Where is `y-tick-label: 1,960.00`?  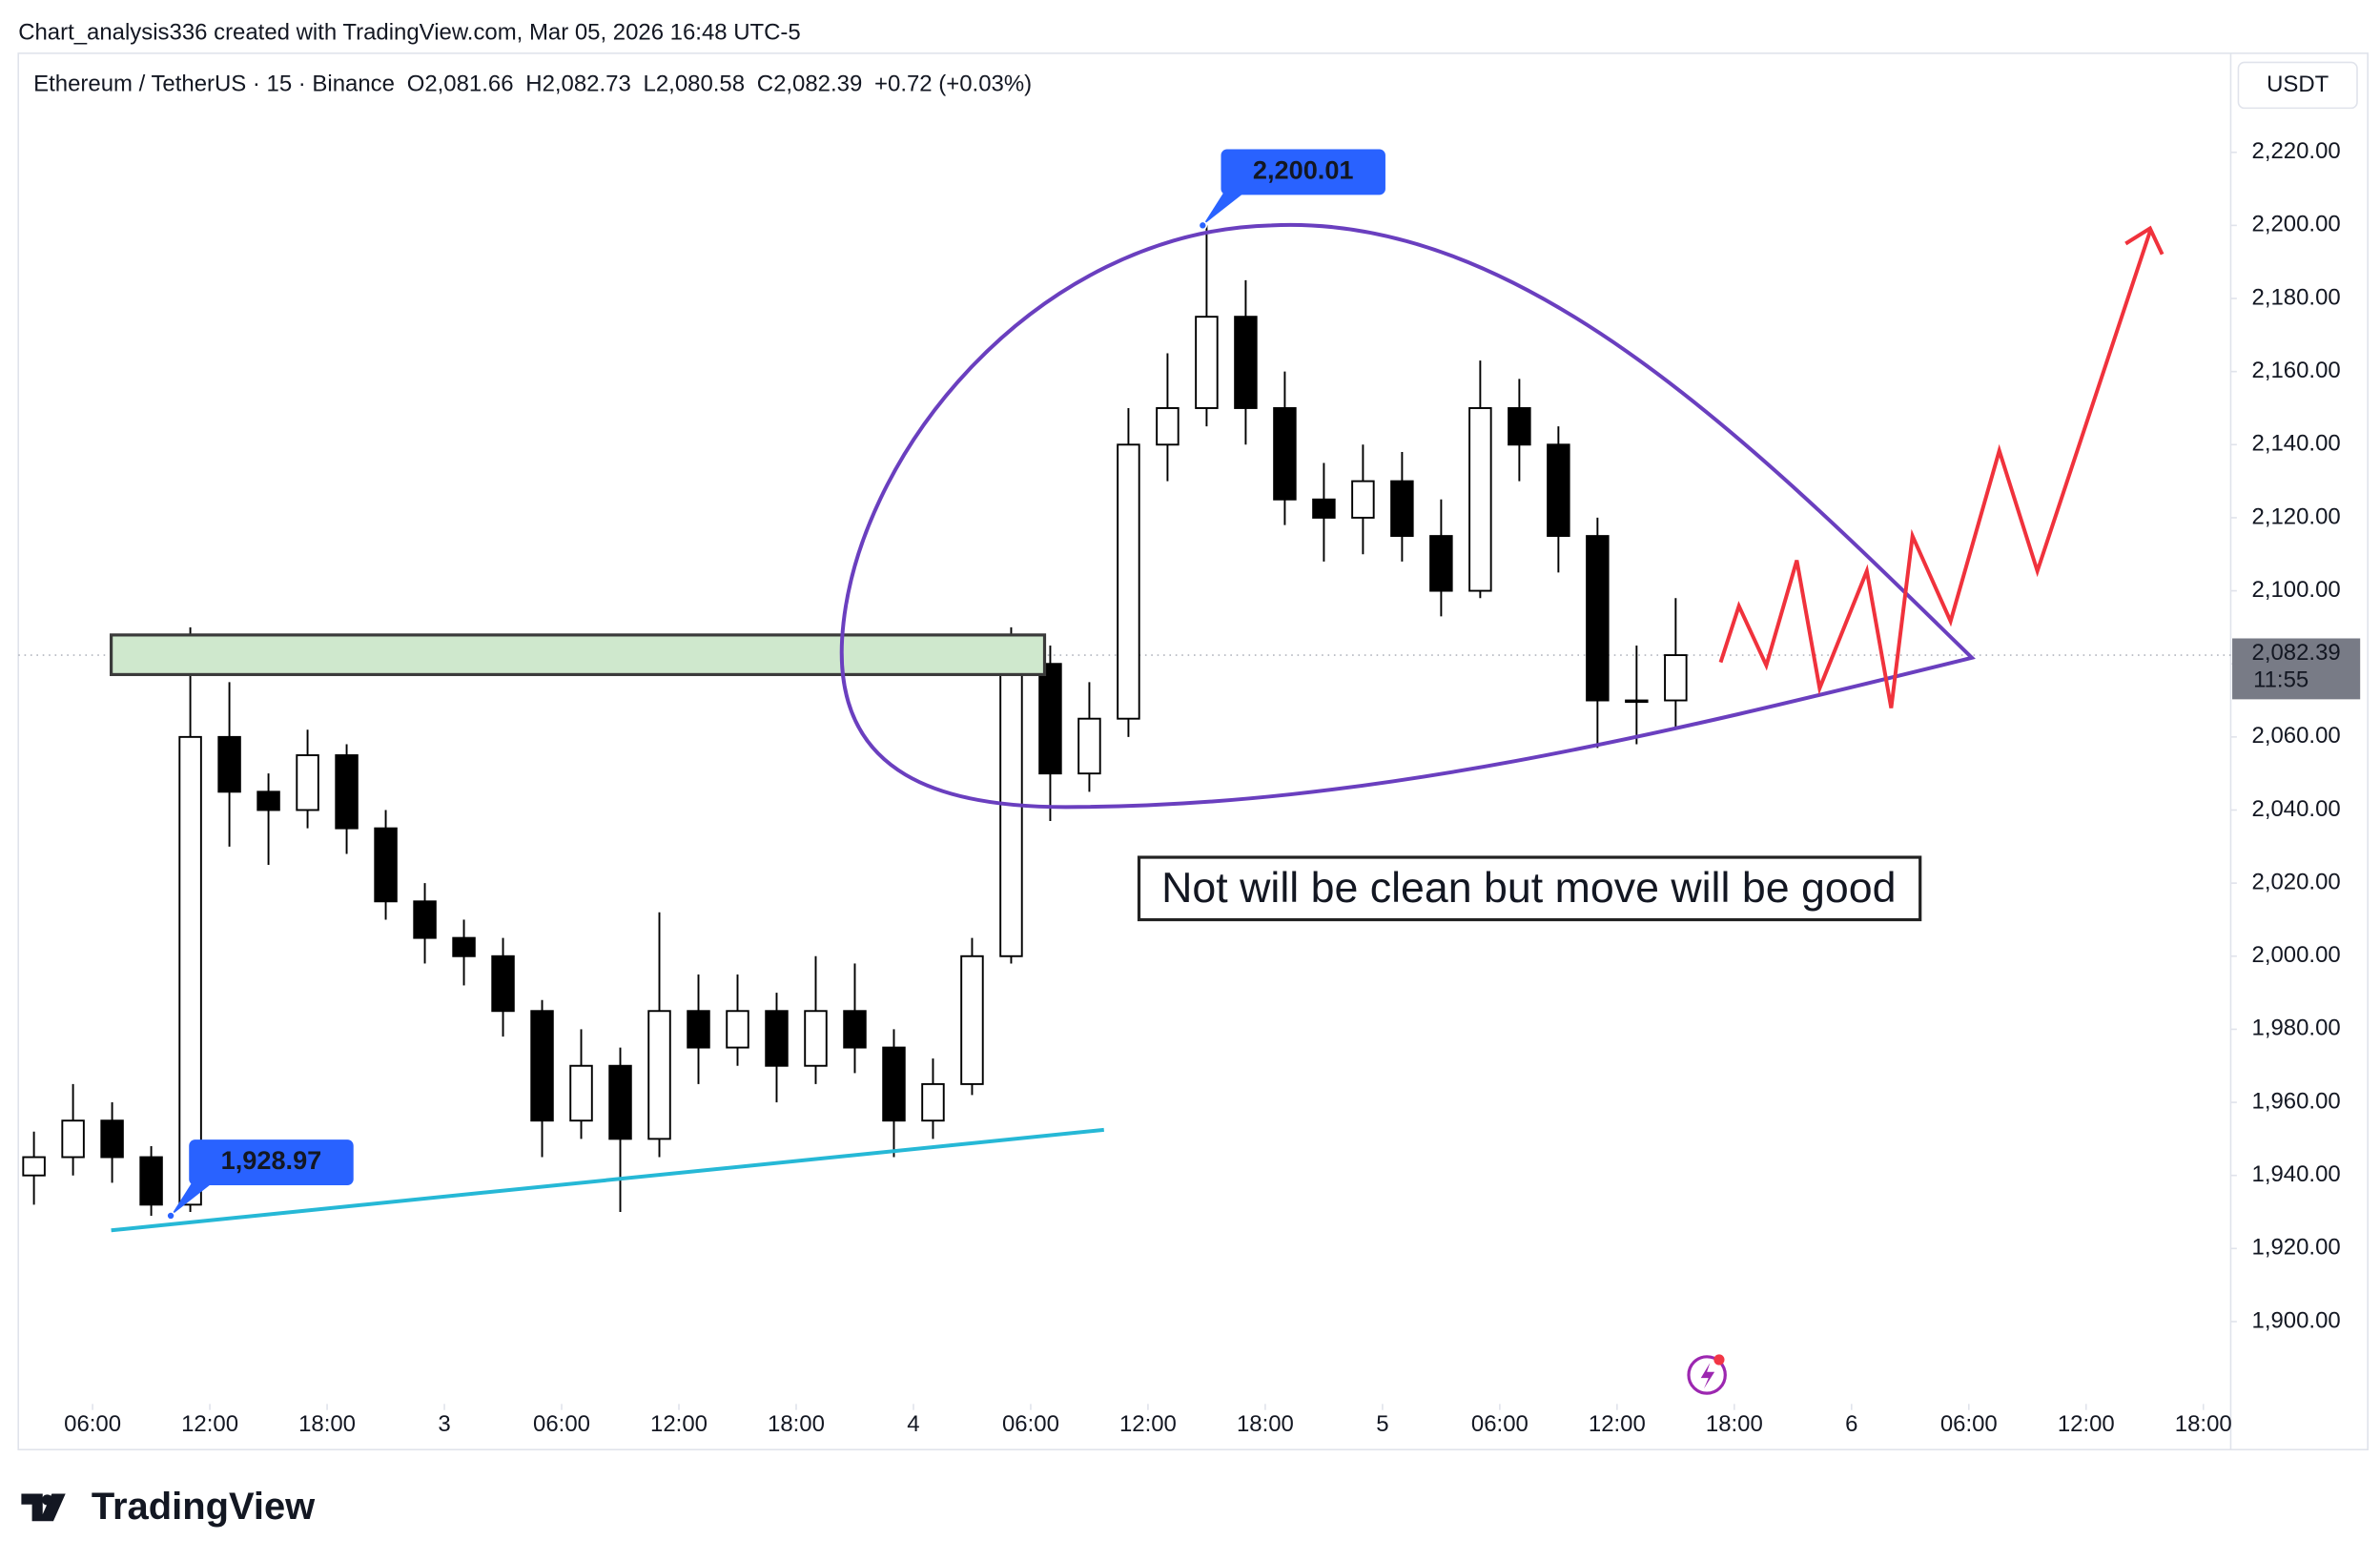
y-tick-label: 1,960.00 is located at coordinates (2296, 1101).